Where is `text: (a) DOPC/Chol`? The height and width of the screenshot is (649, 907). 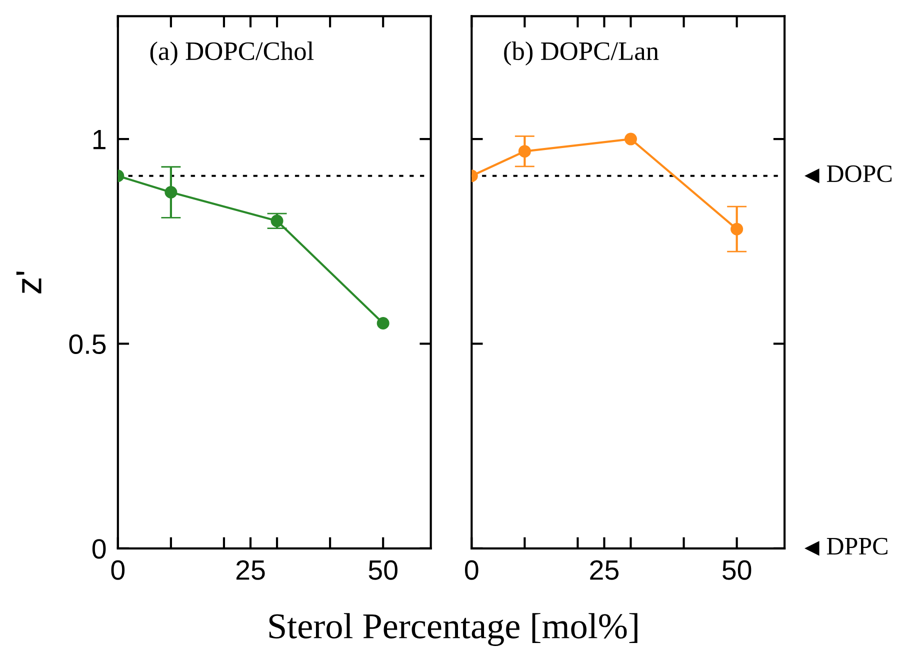 text: (a) DOPC/Chol is located at coordinates (232, 54).